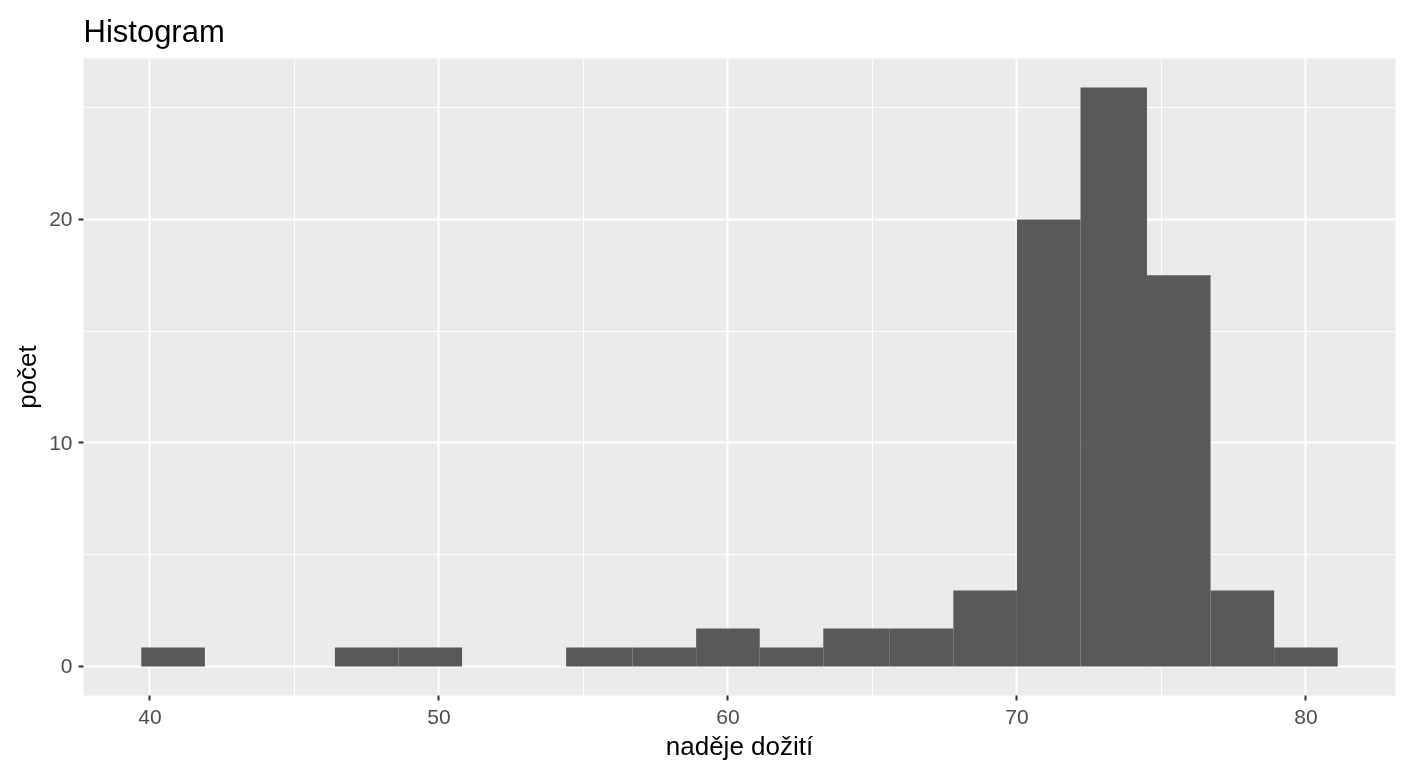 The image size is (1408, 768). I want to click on x-axis-title: naděje dožití, so click(739, 745).